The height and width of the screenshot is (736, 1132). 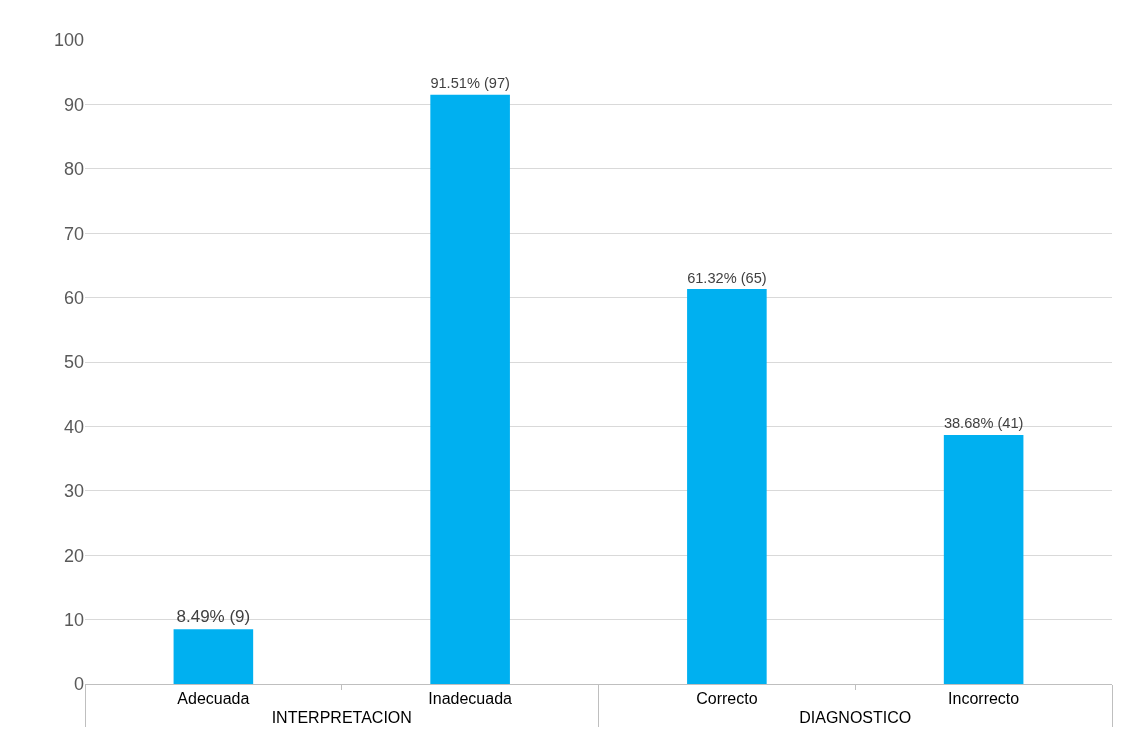 I want to click on y-tick-label: 90, so click(x=73, y=104).